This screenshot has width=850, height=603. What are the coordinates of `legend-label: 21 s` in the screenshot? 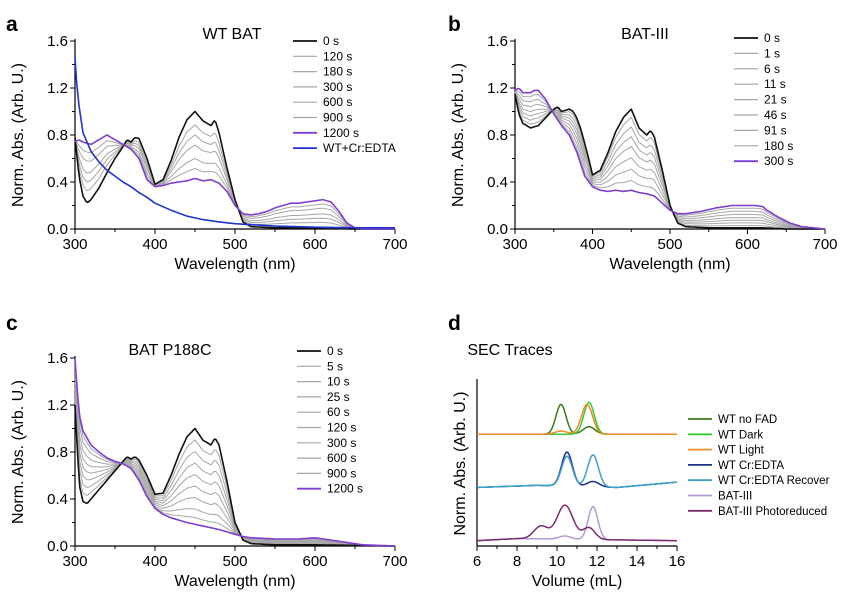 It's located at (775, 100).